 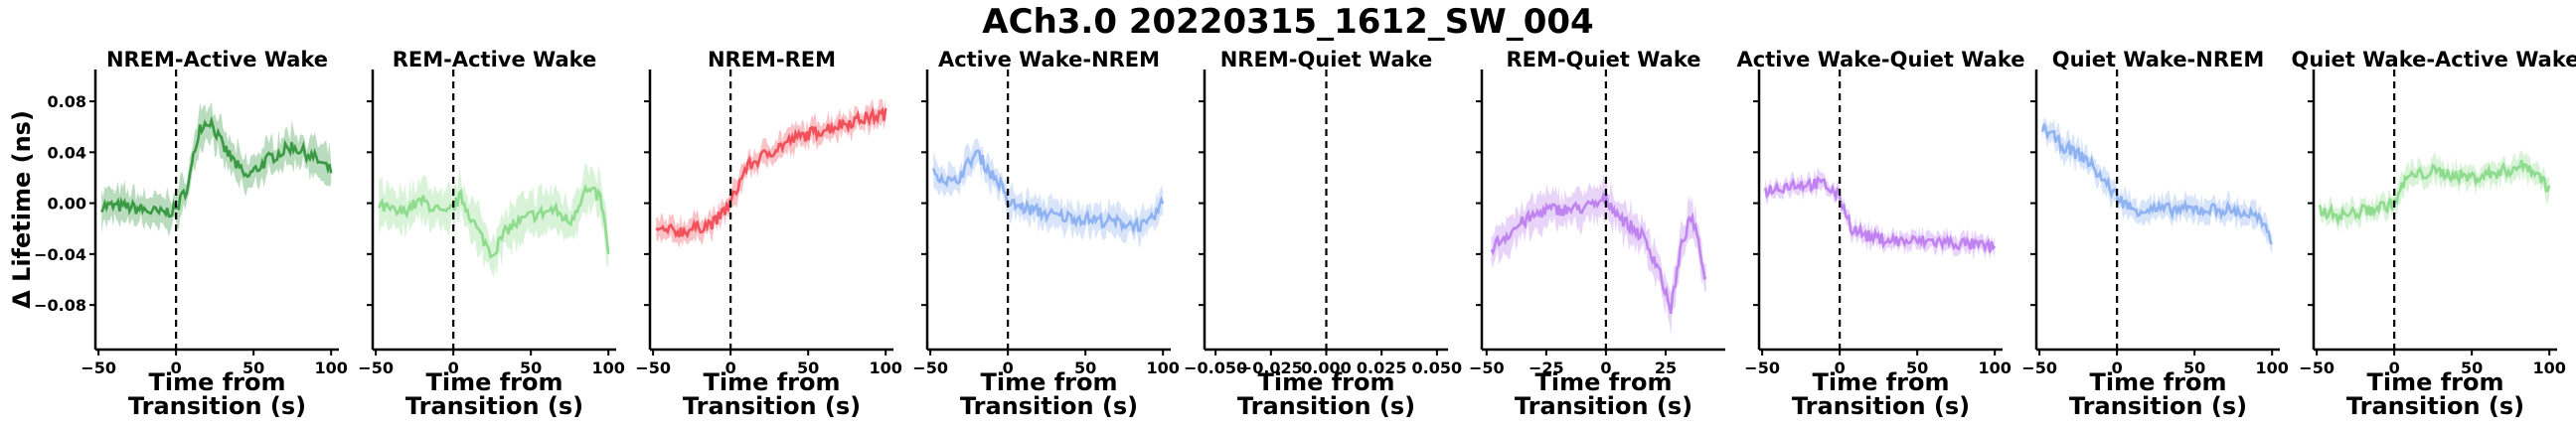 What do you see at coordinates (1382, 367) in the screenshot?
I see `x-tick-label: 0.025` at bounding box center [1382, 367].